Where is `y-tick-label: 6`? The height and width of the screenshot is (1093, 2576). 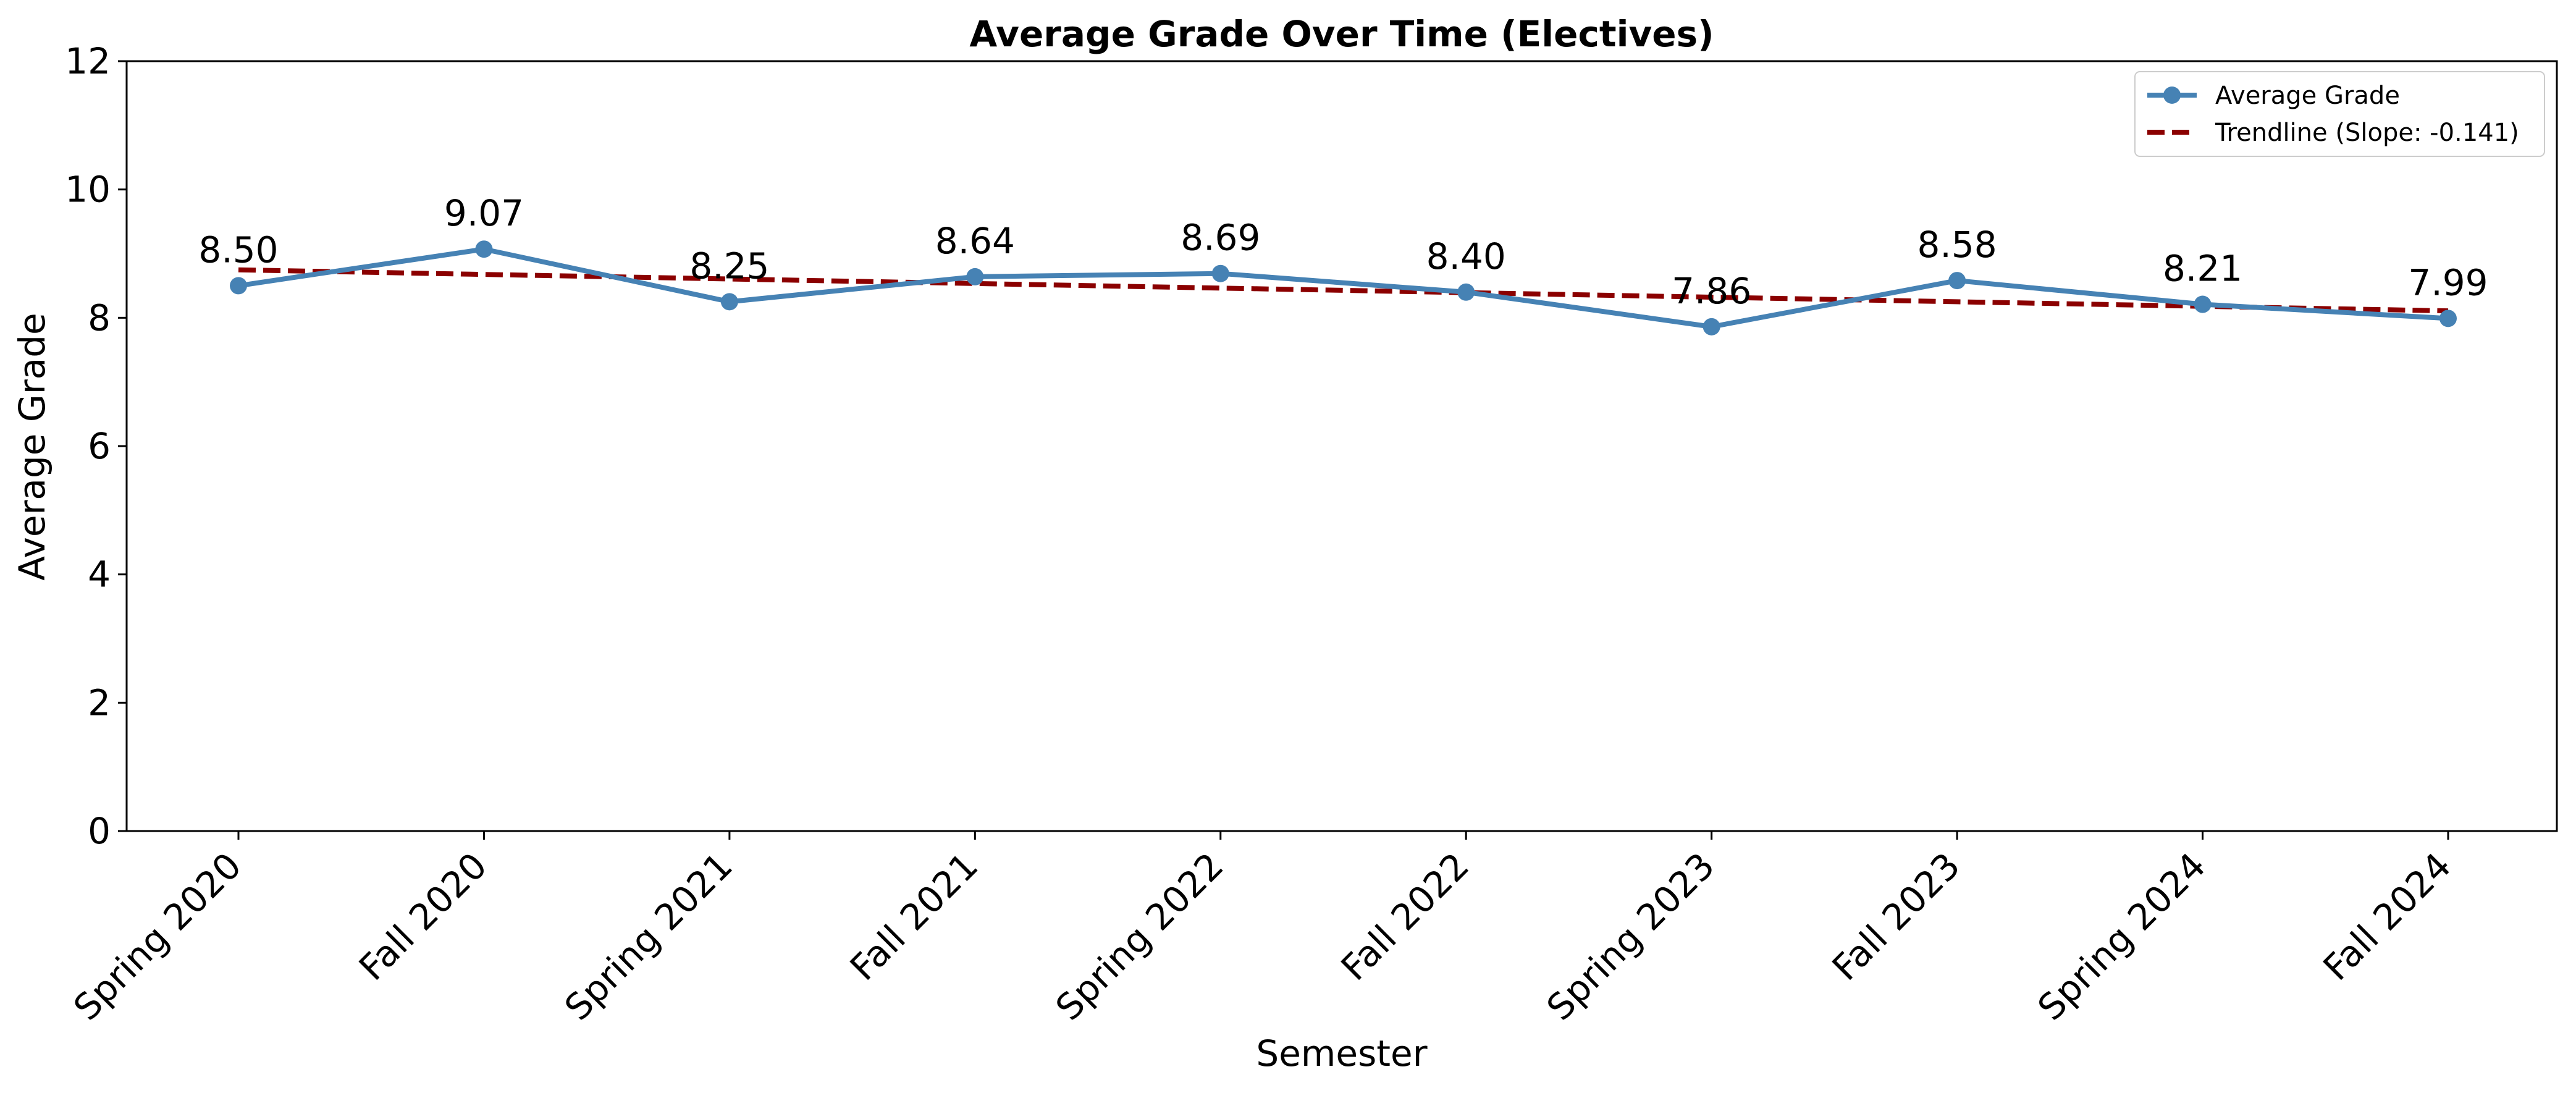 y-tick-label: 6 is located at coordinates (99, 446).